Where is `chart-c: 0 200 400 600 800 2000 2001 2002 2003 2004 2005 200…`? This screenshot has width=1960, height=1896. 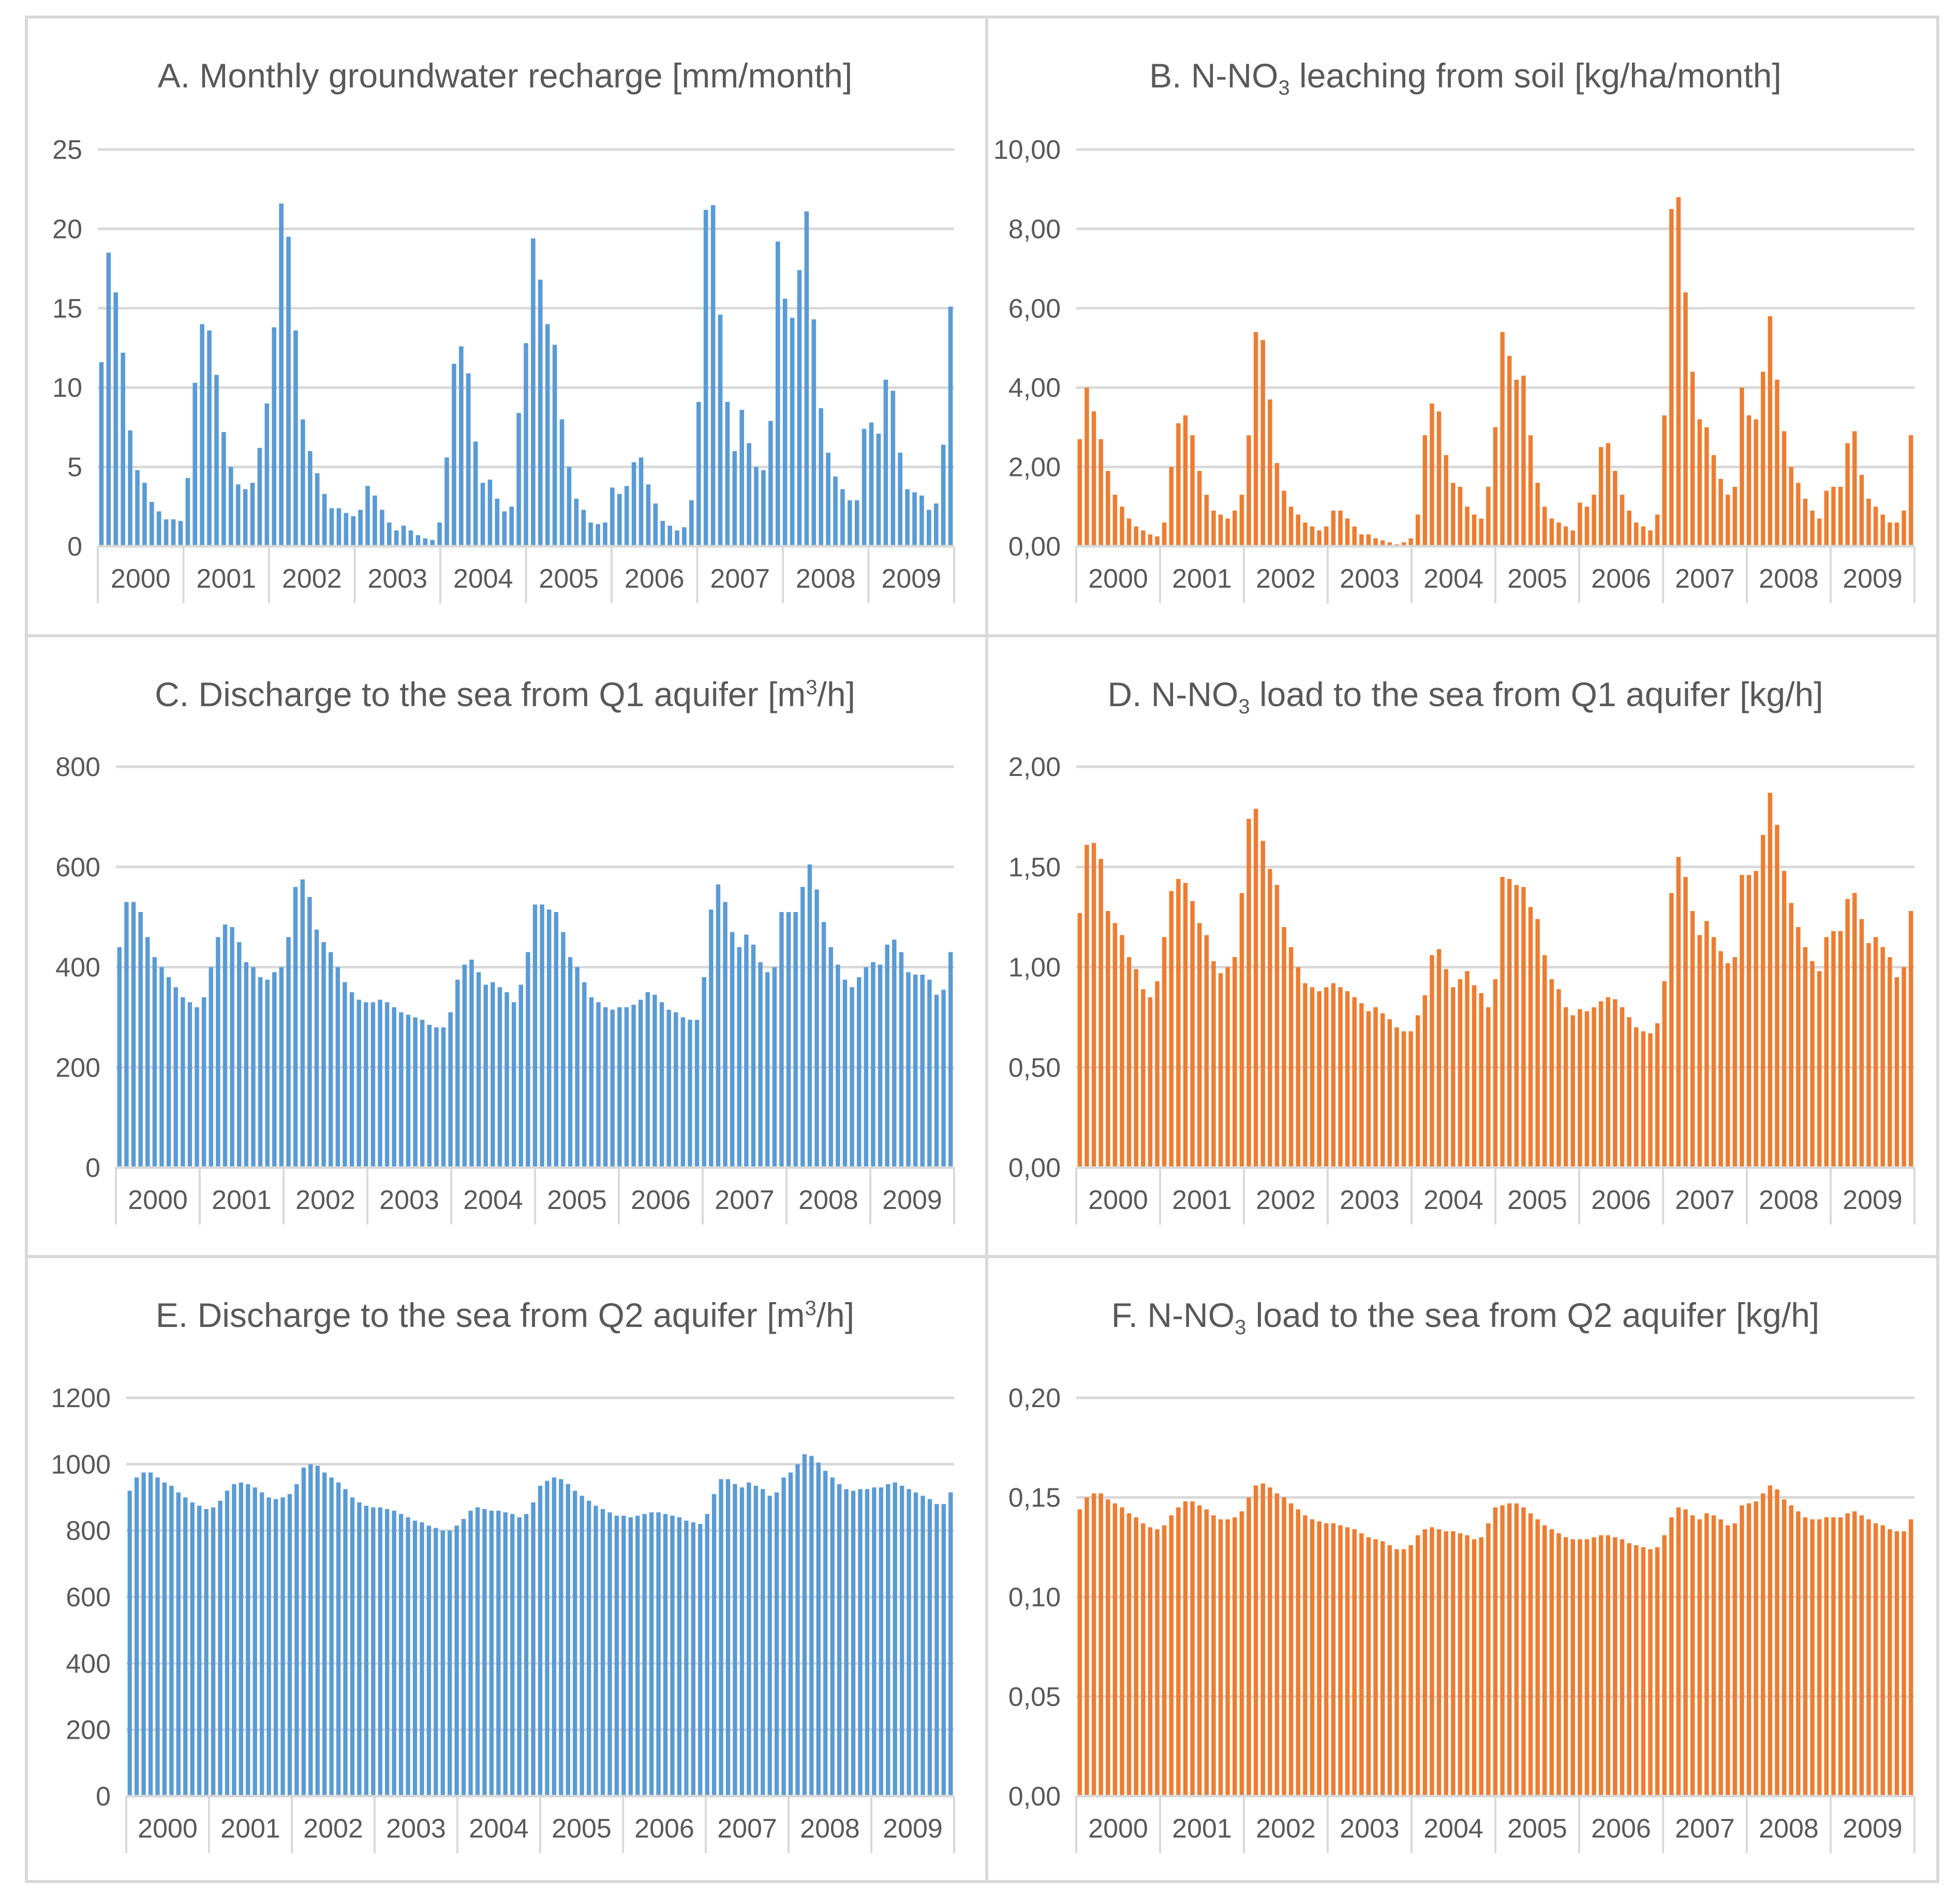
chart-c: 0 200 400 600 800 2000 2001 2002 2003 2004 2005 200… is located at coordinates (505, 988).